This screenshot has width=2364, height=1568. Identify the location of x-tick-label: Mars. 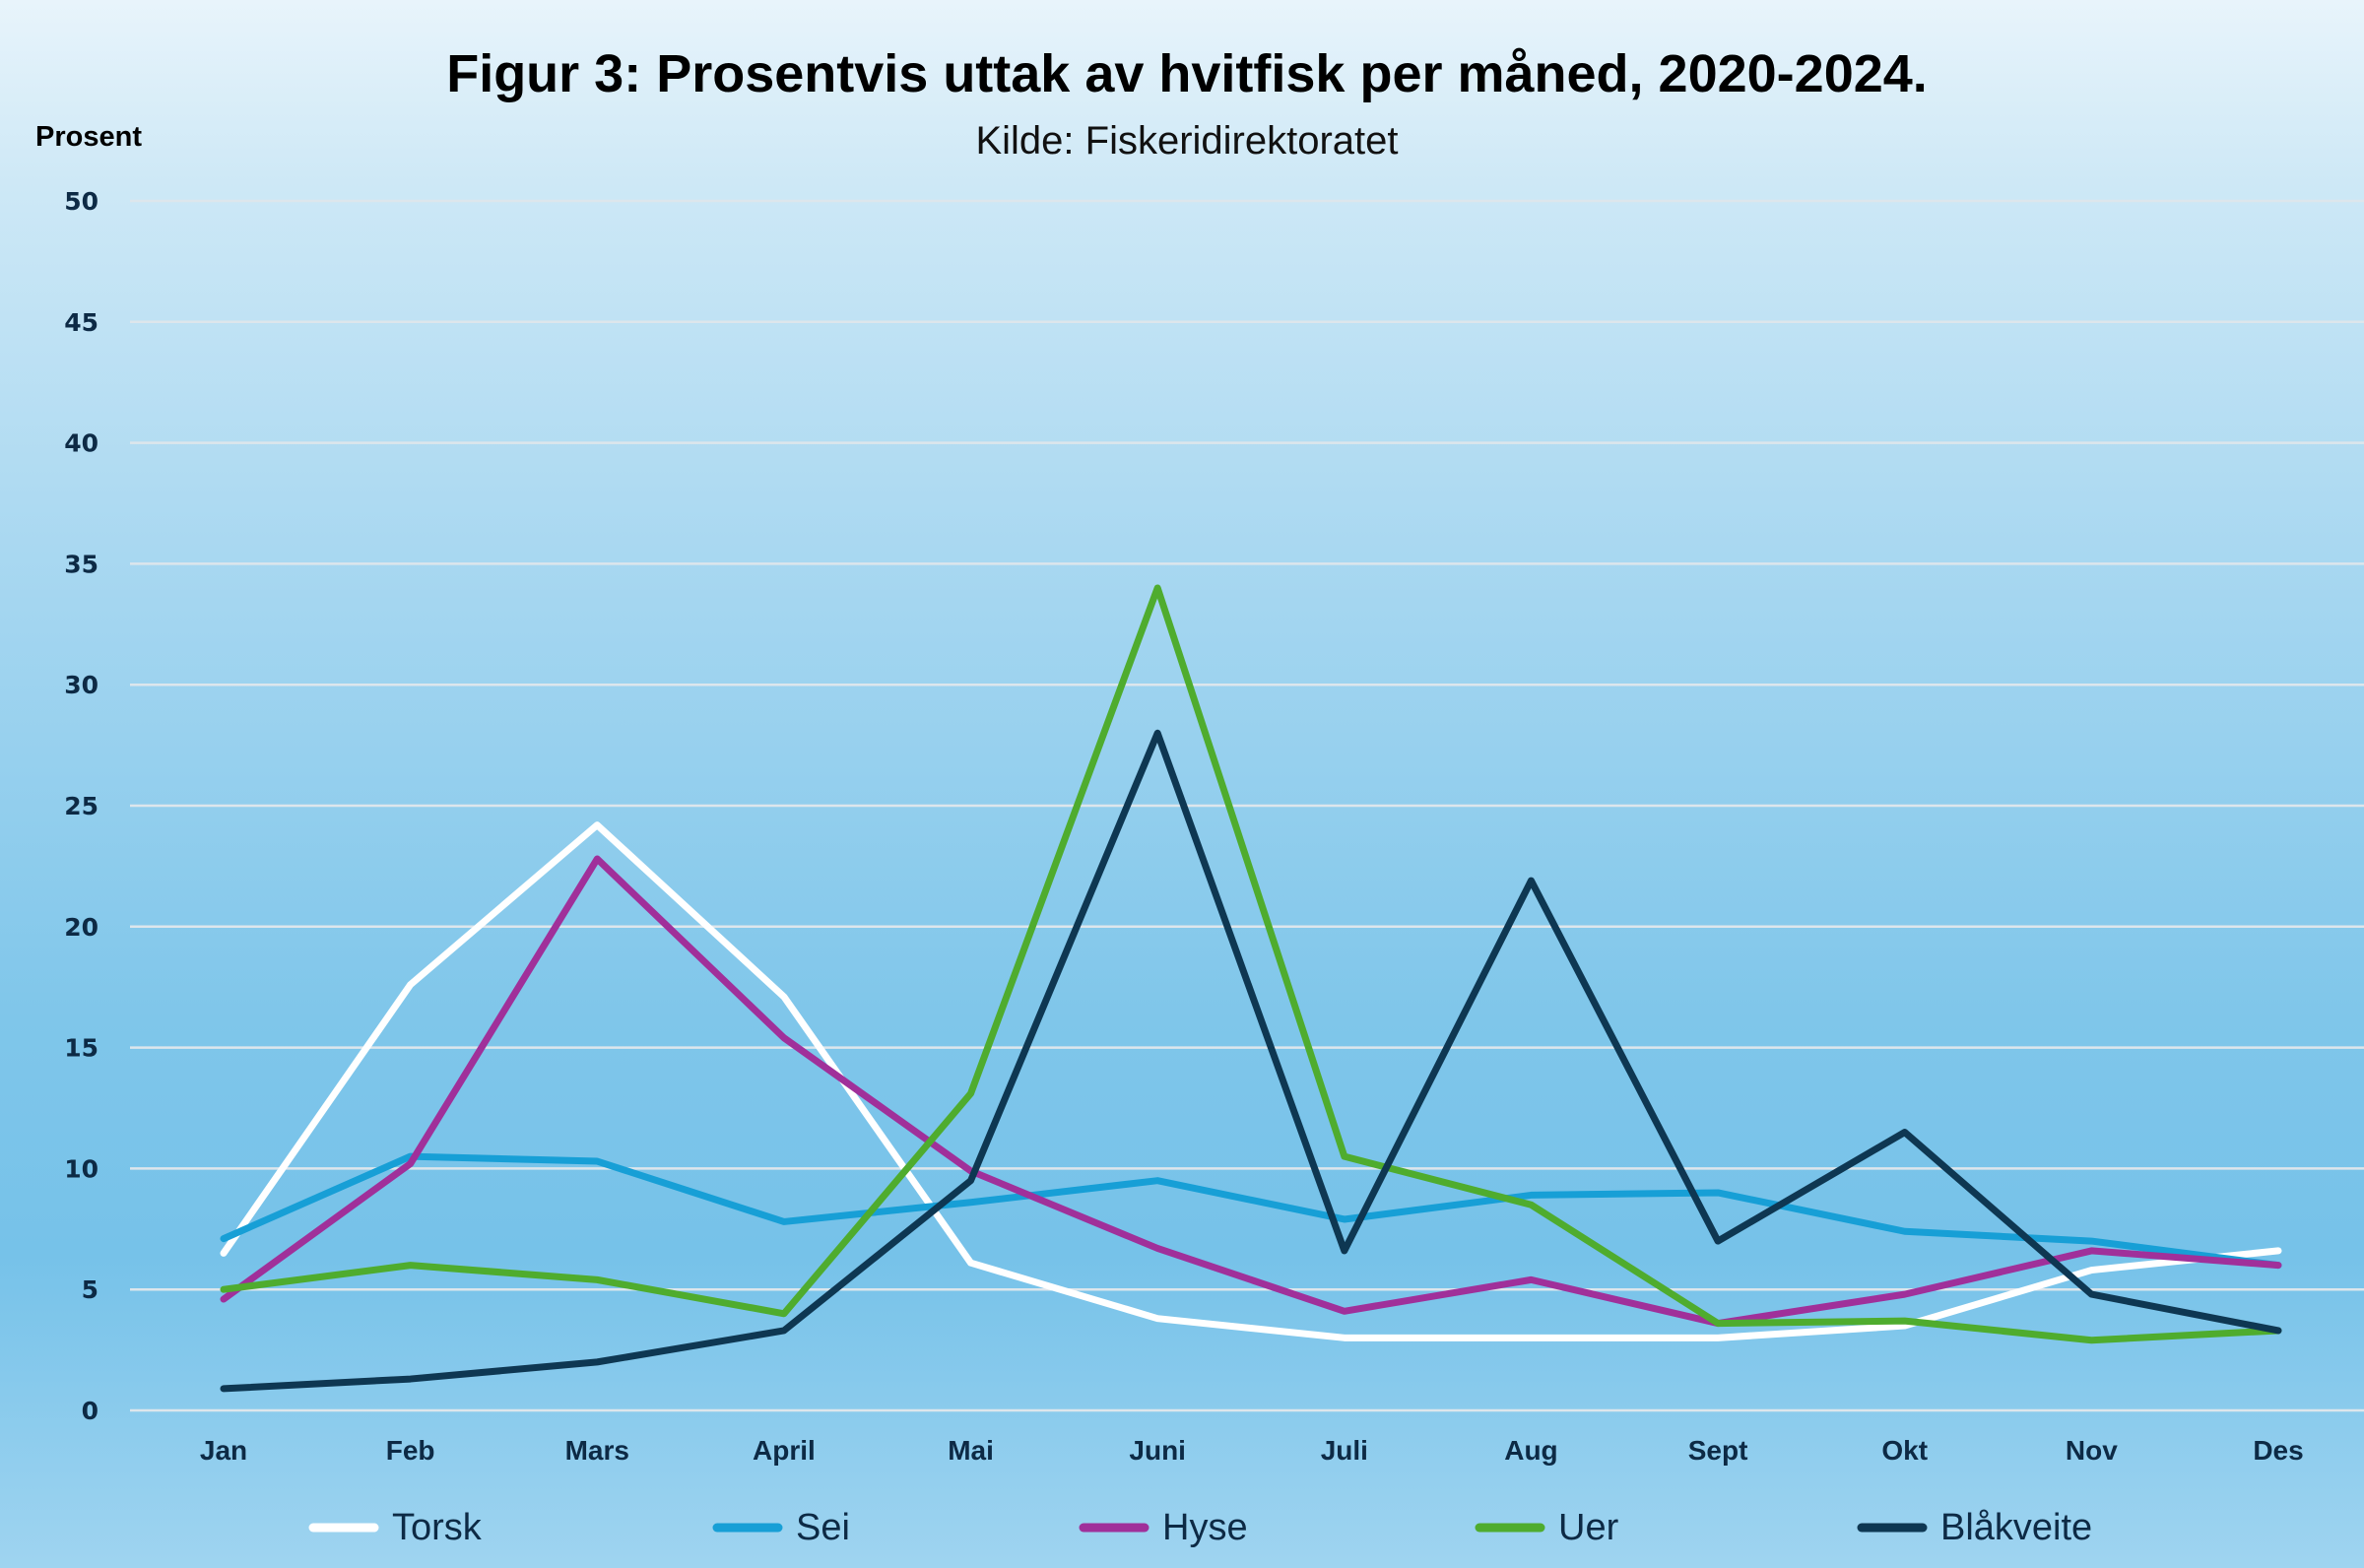
(597, 1451).